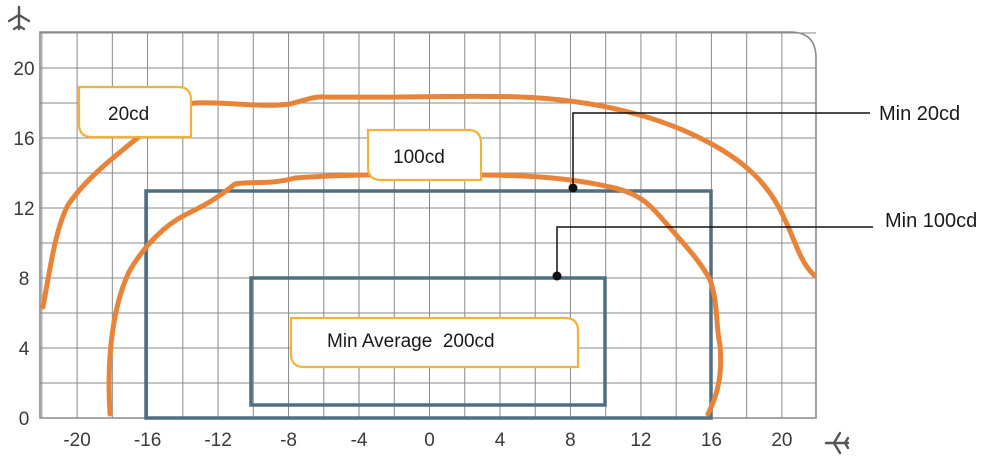 The image size is (994, 463). Describe the element at coordinates (411, 341) in the screenshot. I see `label-min-average-200cd: Min Average 200cd` at that location.